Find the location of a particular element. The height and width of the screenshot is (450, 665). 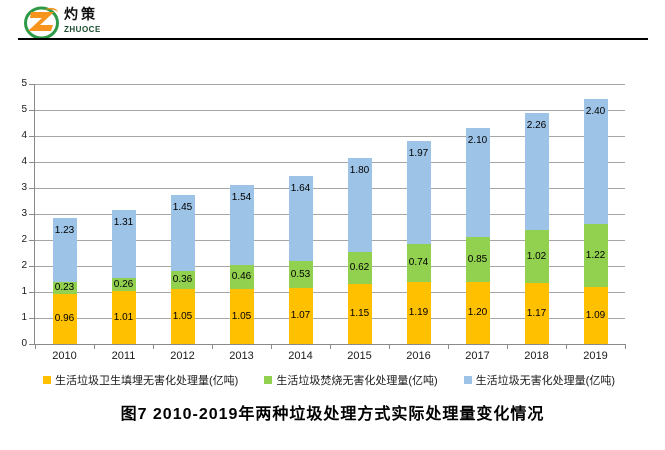

legend-item: 生活垃圾卫生填埋无害化处理量(亿吨) is located at coordinates (140, 380).